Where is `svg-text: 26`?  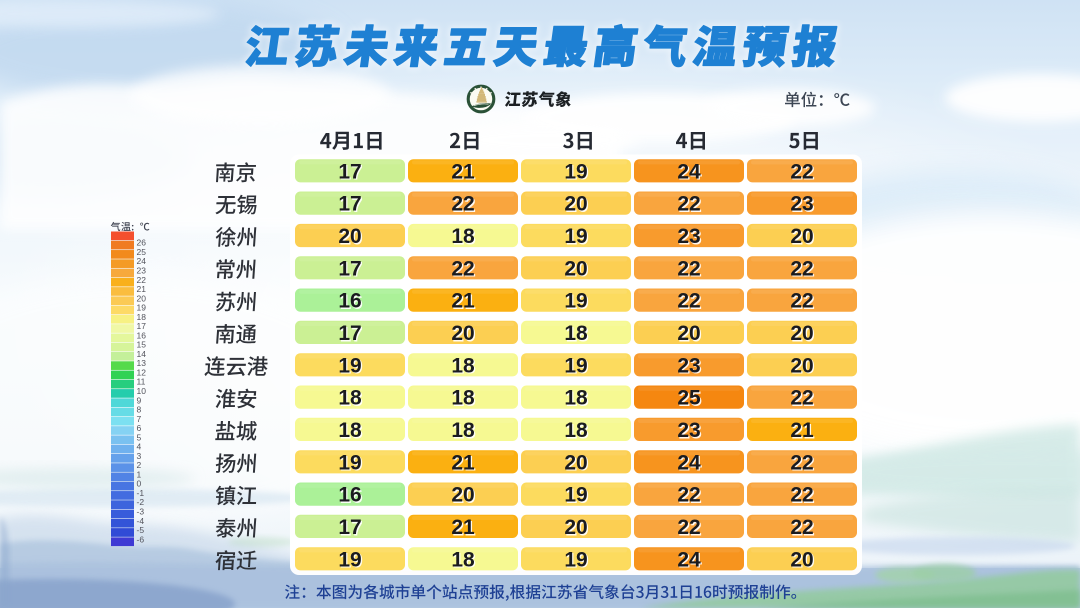
svg-text: 26 is located at coordinates (142, 243).